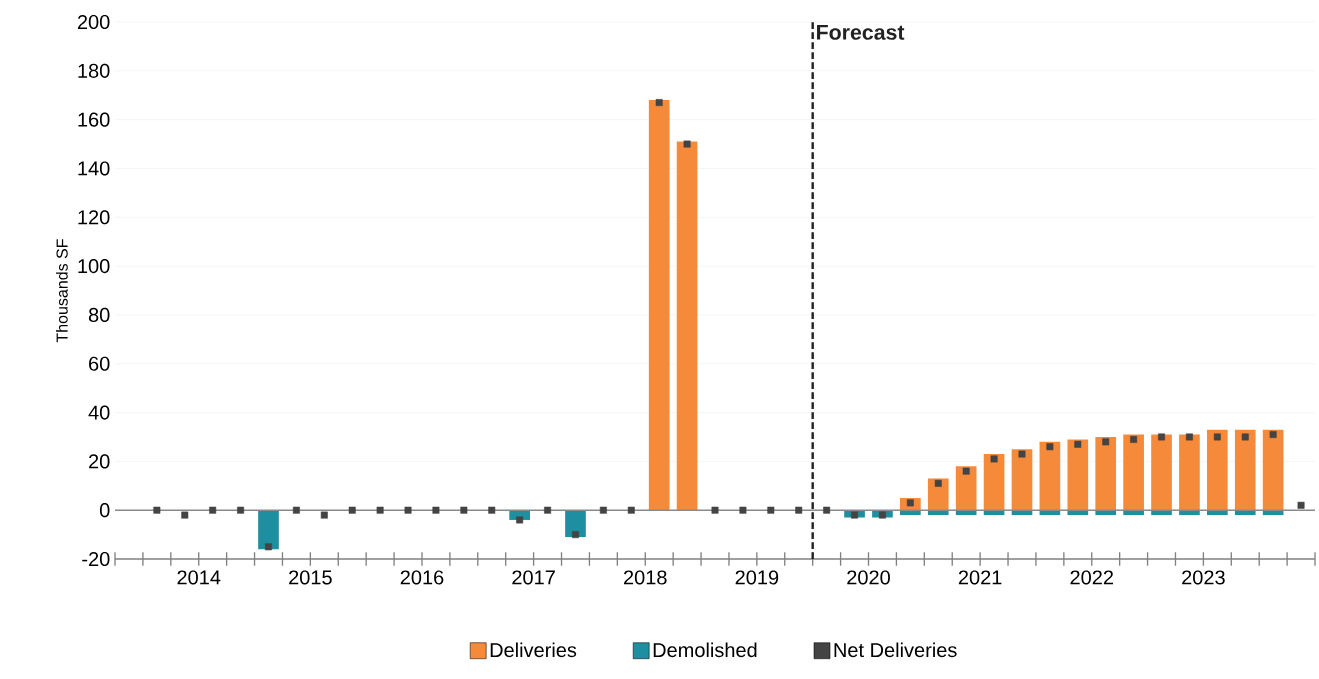  Describe the element at coordinates (94, 168) in the screenshot. I see `y-tick-label: 140` at that location.